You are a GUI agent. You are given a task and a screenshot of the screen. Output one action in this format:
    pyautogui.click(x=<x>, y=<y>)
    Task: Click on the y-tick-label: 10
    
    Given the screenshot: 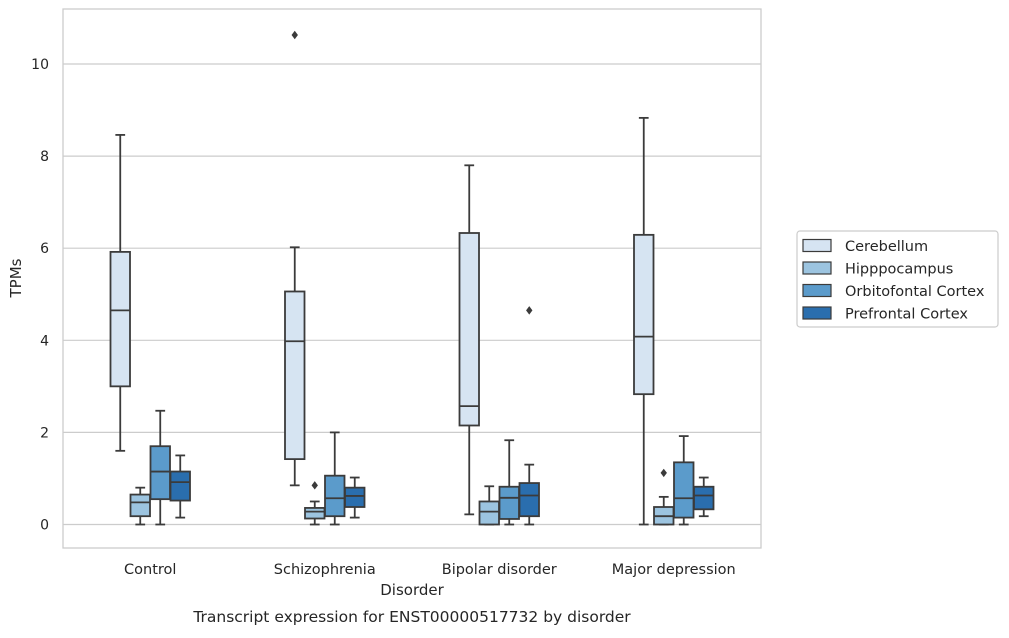 What is the action you would take?
    pyautogui.click(x=40, y=65)
    